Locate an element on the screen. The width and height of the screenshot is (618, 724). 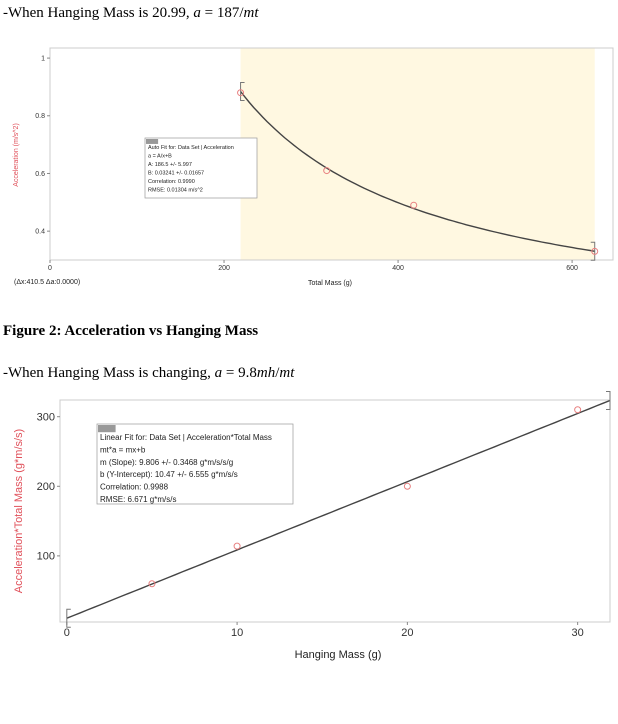
annotation-line: b (Y-Intercept): 10.47 +/- 6.555 g*m/s/s is located at coordinates (169, 474).